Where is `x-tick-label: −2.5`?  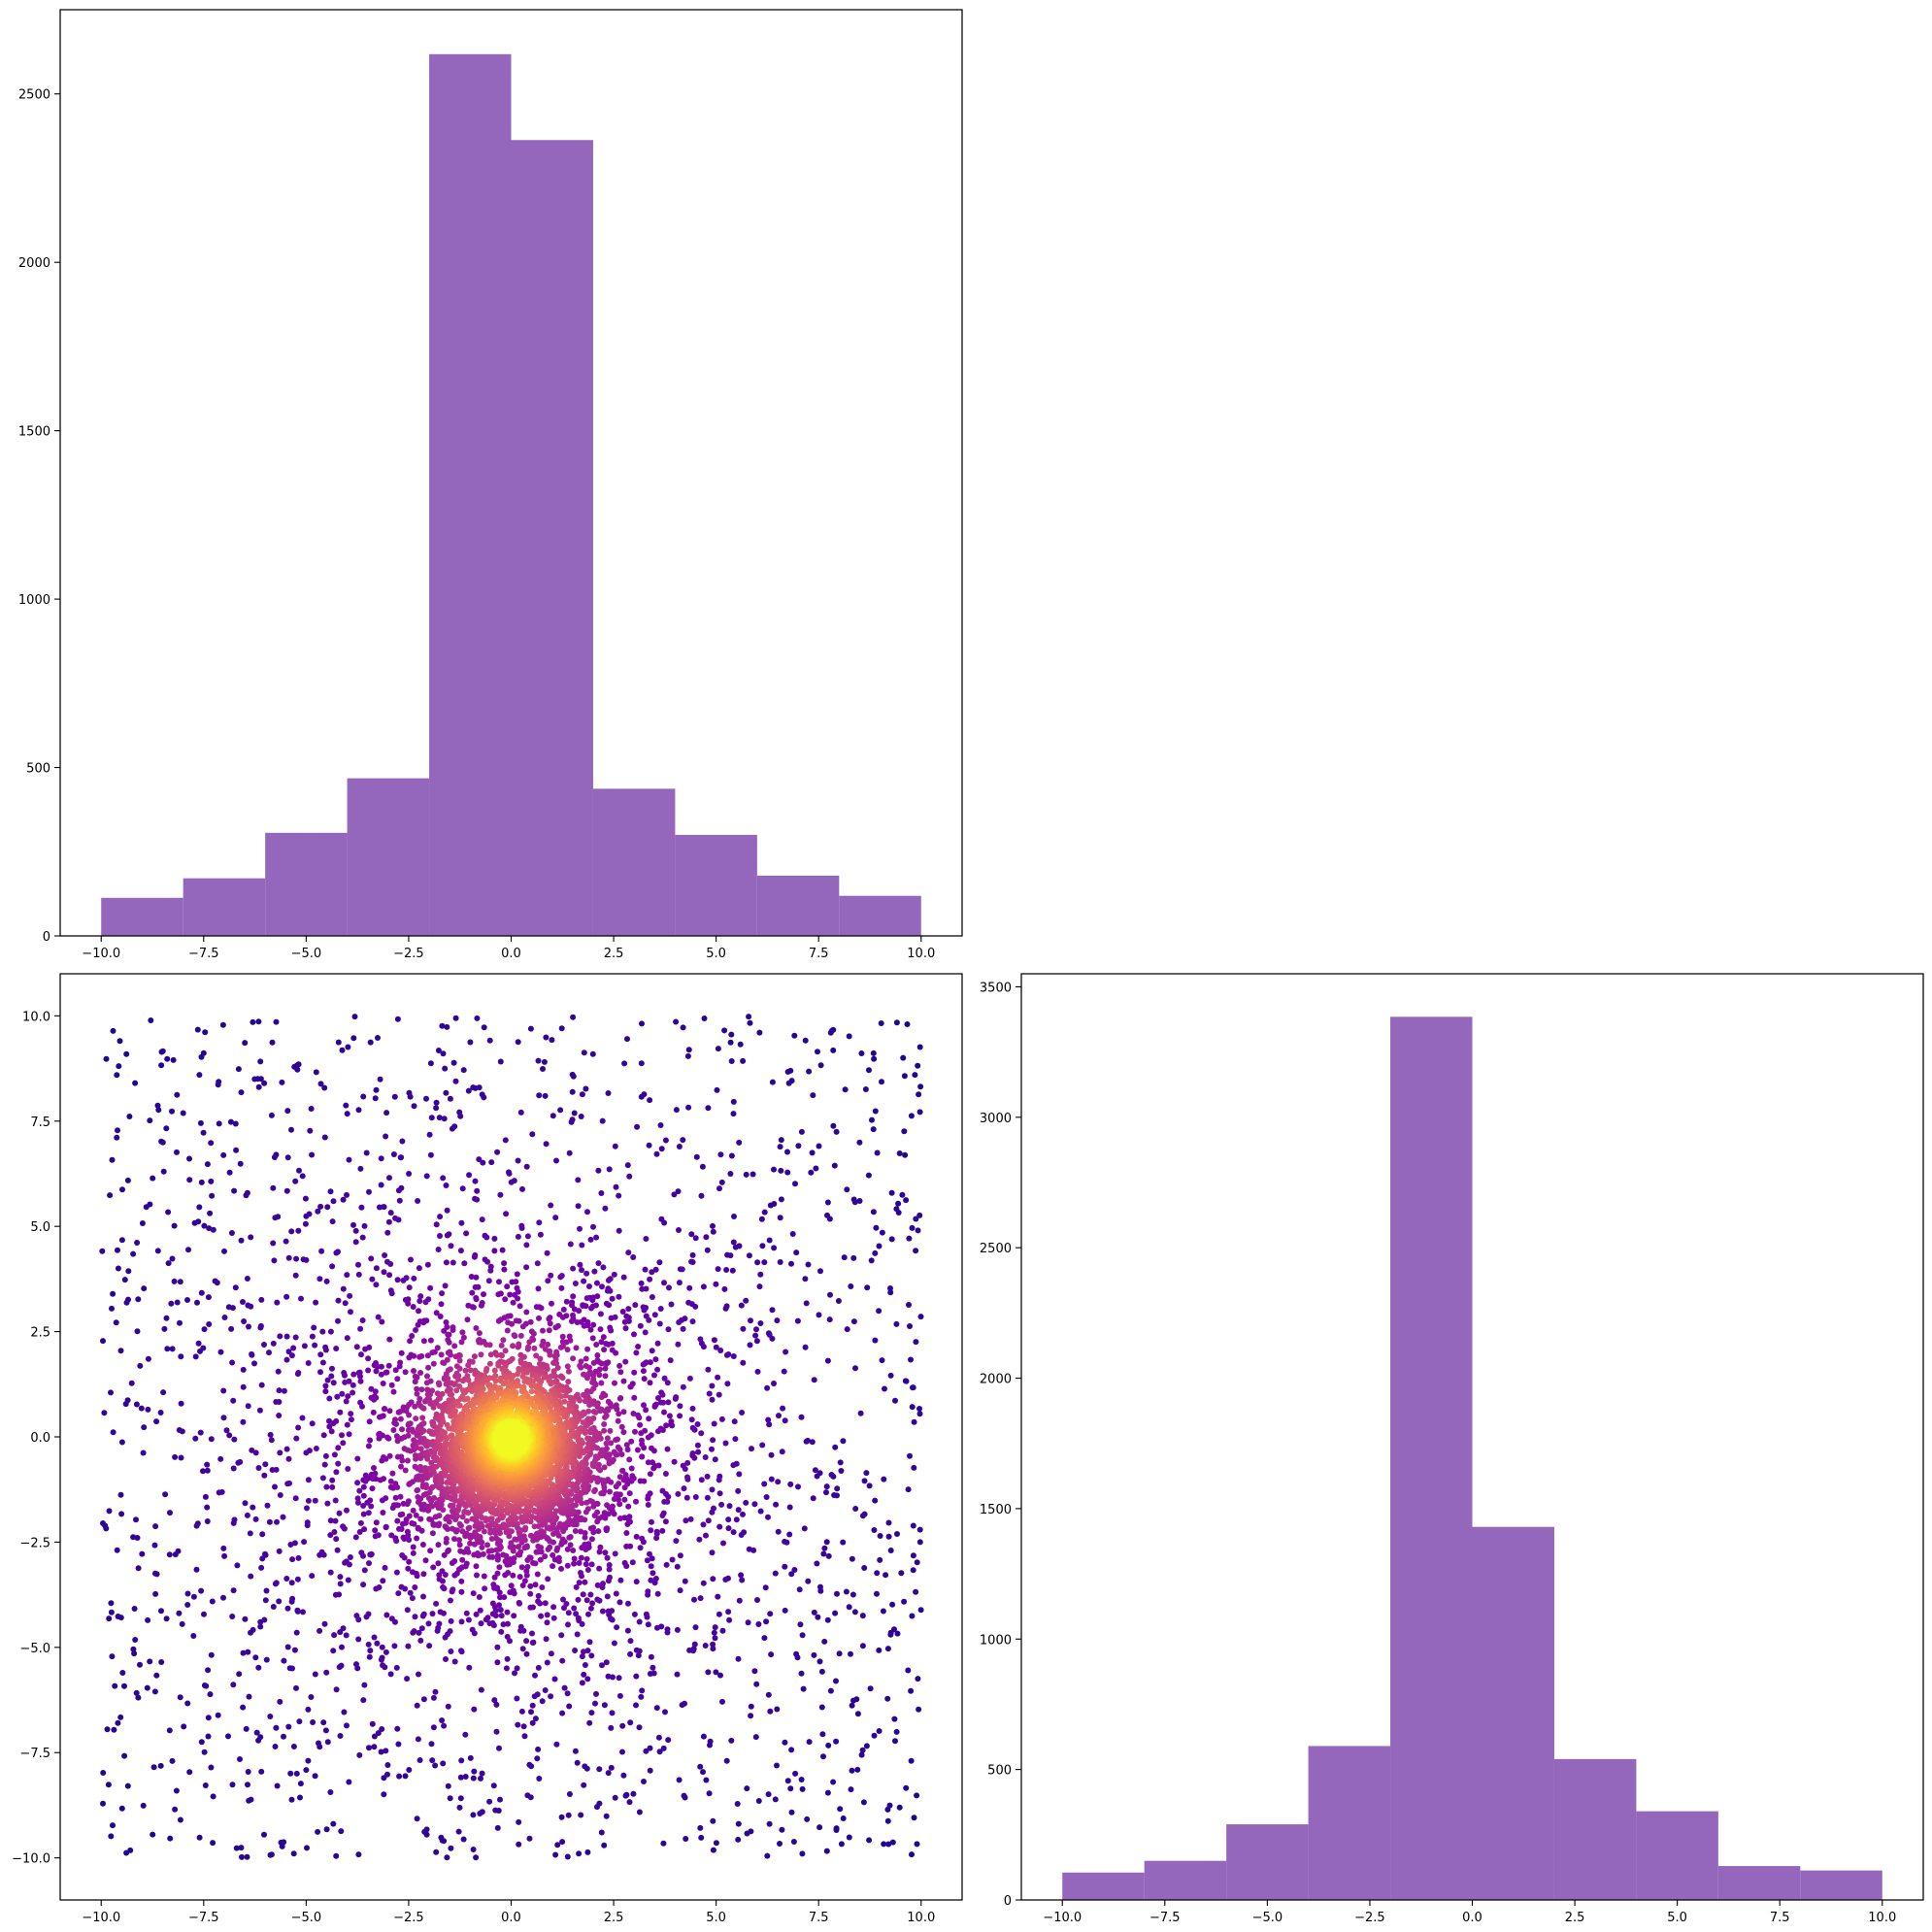 x-tick-label: −2.5 is located at coordinates (409, 954).